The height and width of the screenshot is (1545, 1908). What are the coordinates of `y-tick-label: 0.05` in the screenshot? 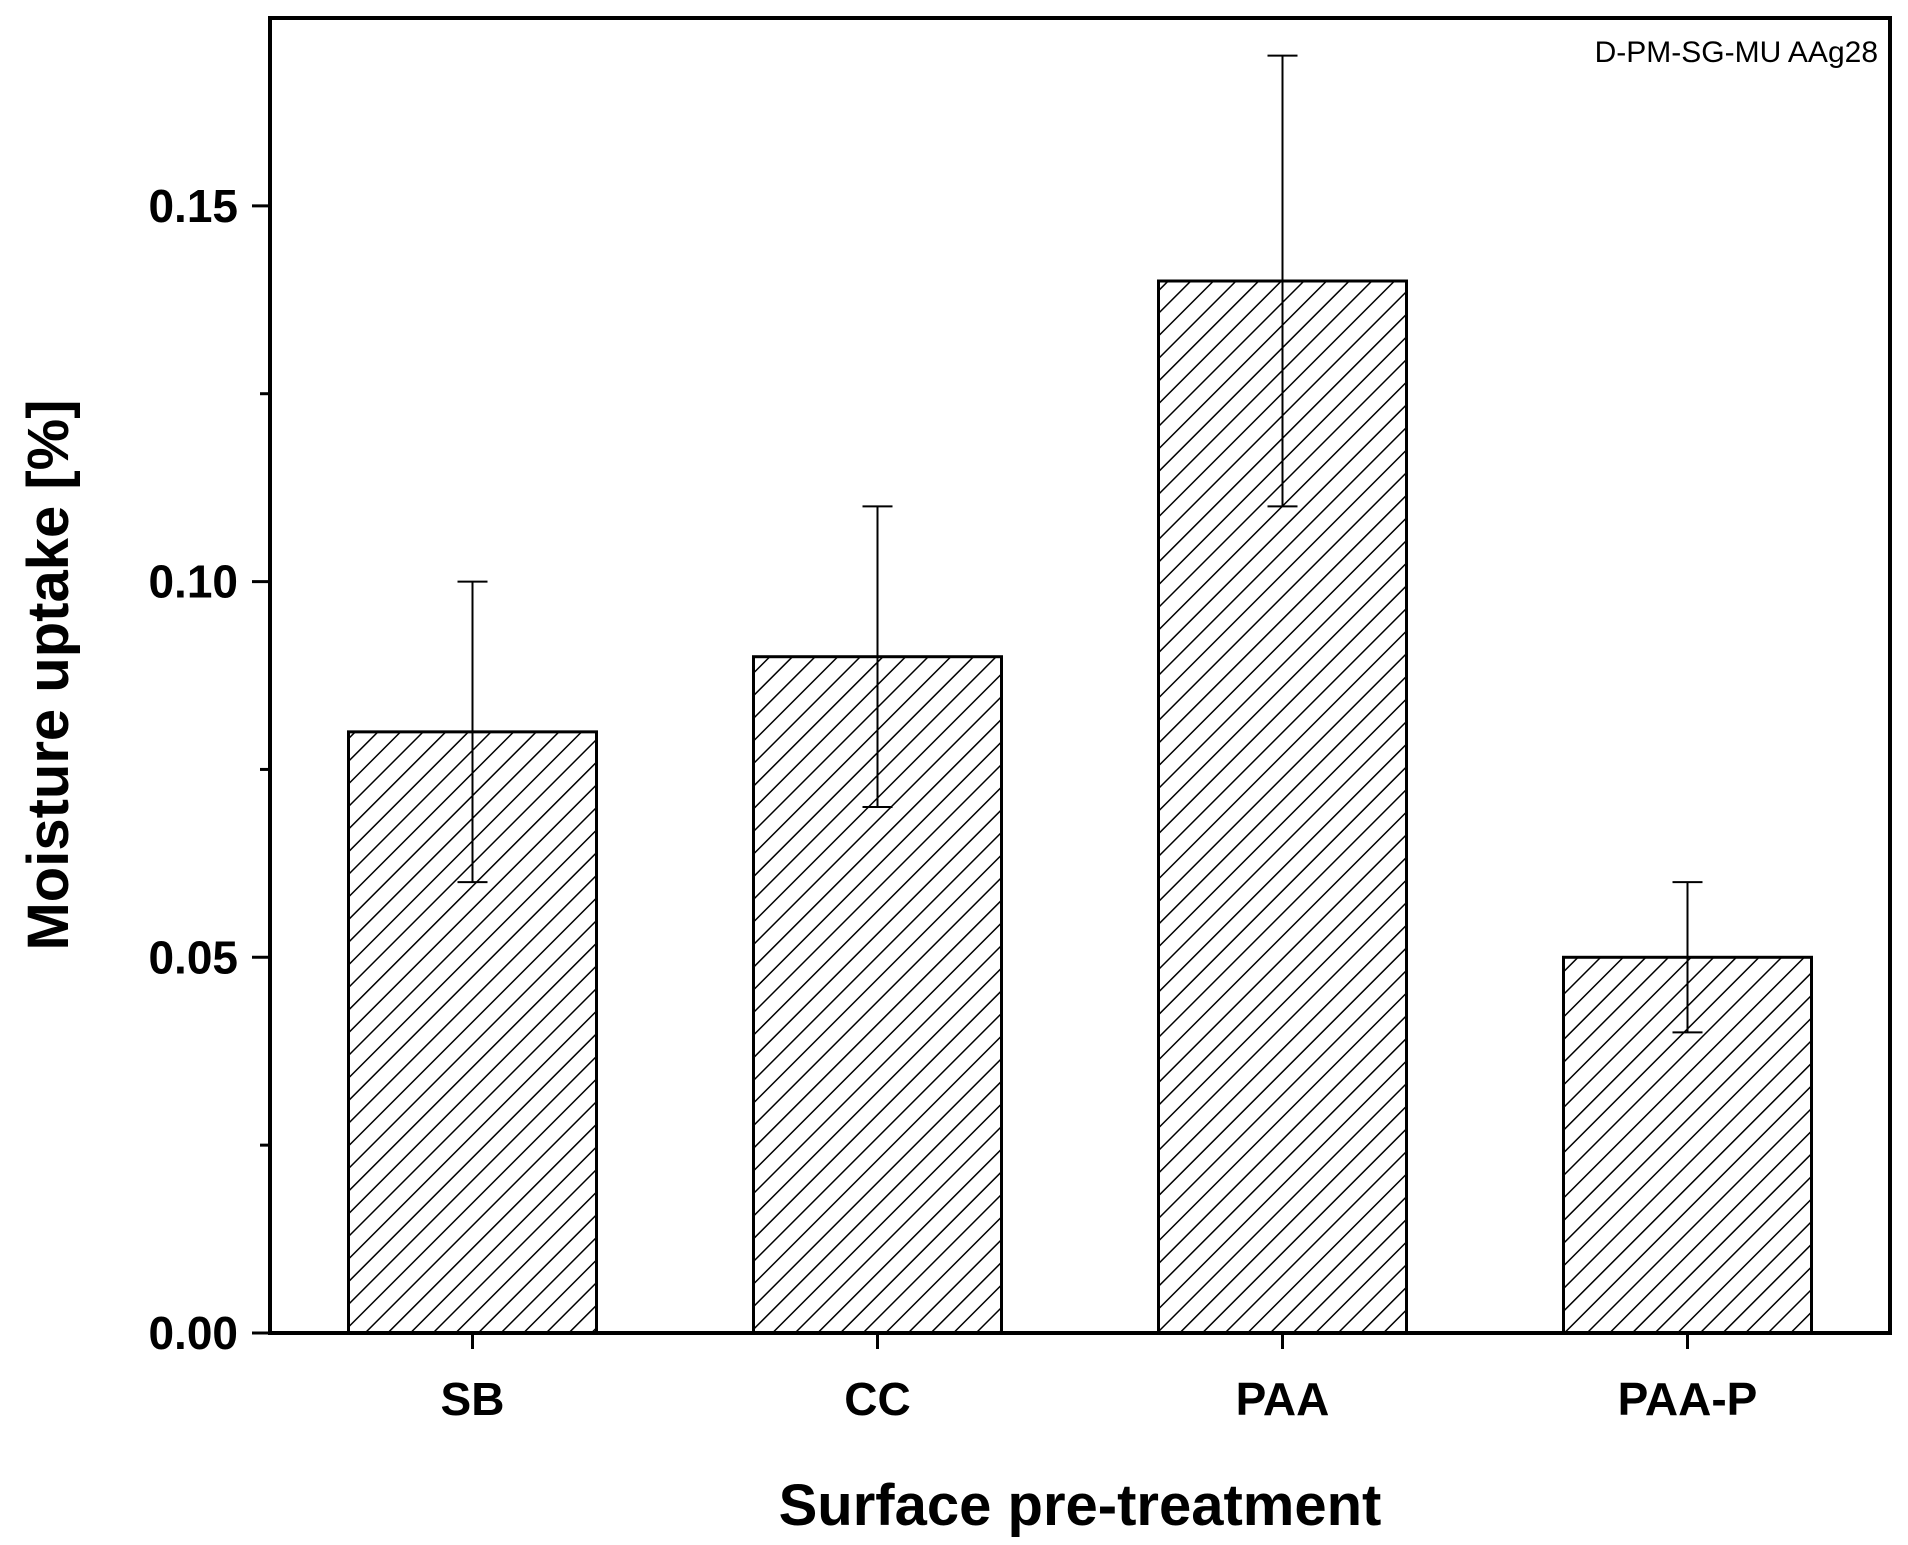 It's located at (193, 957).